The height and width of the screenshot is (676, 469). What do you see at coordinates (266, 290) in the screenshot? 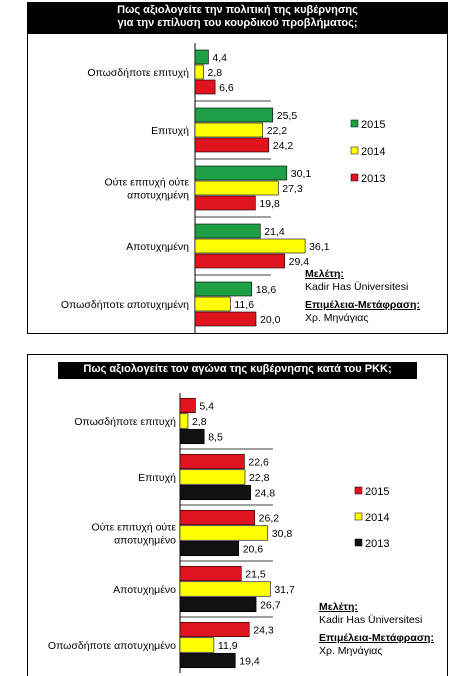
I see `data-label: 18,6` at bounding box center [266, 290].